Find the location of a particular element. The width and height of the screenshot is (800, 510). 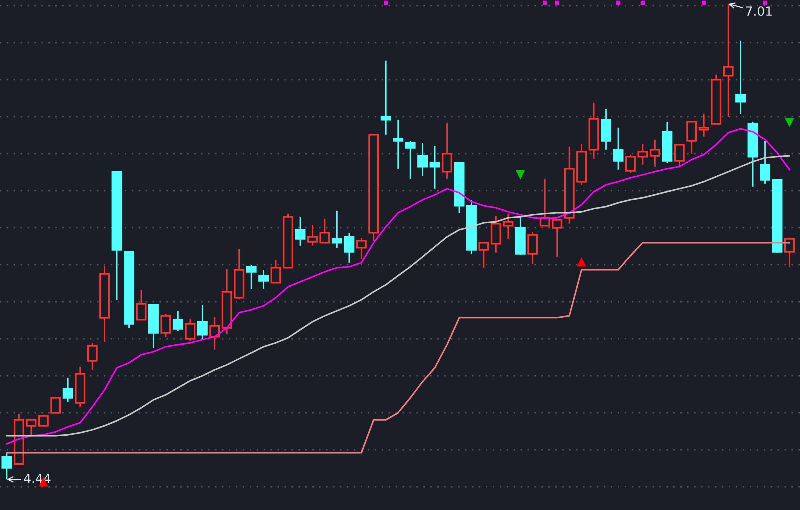

annotation: 7.01 is located at coordinates (759, 11).